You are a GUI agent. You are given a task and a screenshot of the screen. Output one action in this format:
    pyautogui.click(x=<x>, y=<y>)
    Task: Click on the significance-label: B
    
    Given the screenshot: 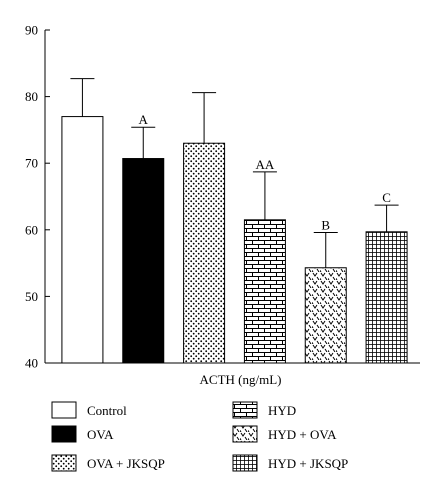 What is the action you would take?
    pyautogui.click(x=325, y=224)
    